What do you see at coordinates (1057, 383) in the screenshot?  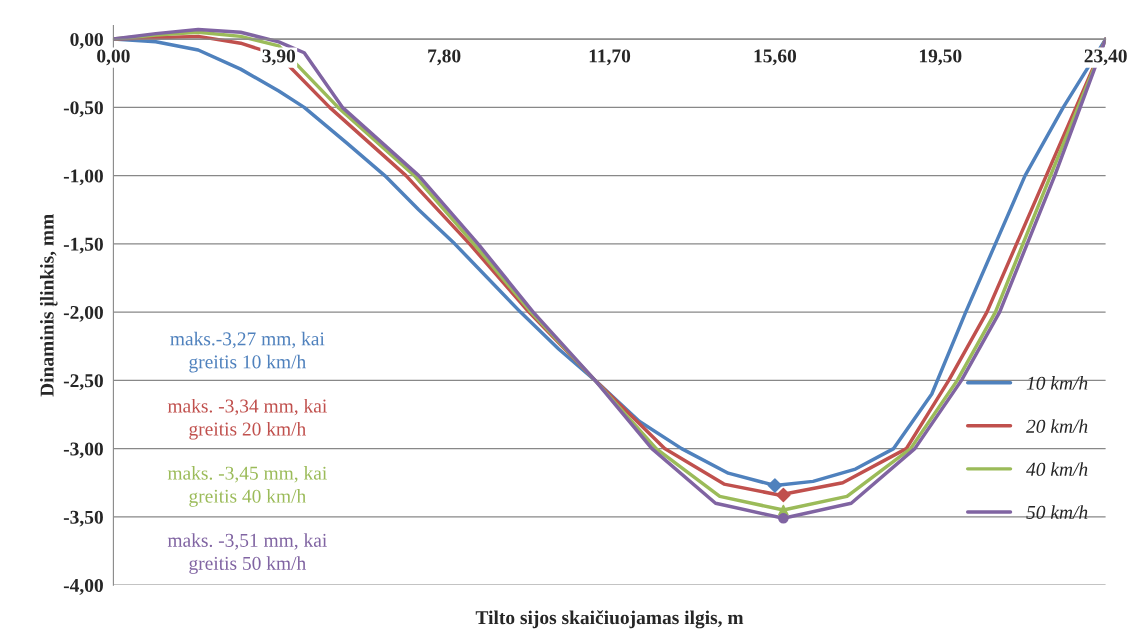 I see `legend-label: 10 km/h` at bounding box center [1057, 383].